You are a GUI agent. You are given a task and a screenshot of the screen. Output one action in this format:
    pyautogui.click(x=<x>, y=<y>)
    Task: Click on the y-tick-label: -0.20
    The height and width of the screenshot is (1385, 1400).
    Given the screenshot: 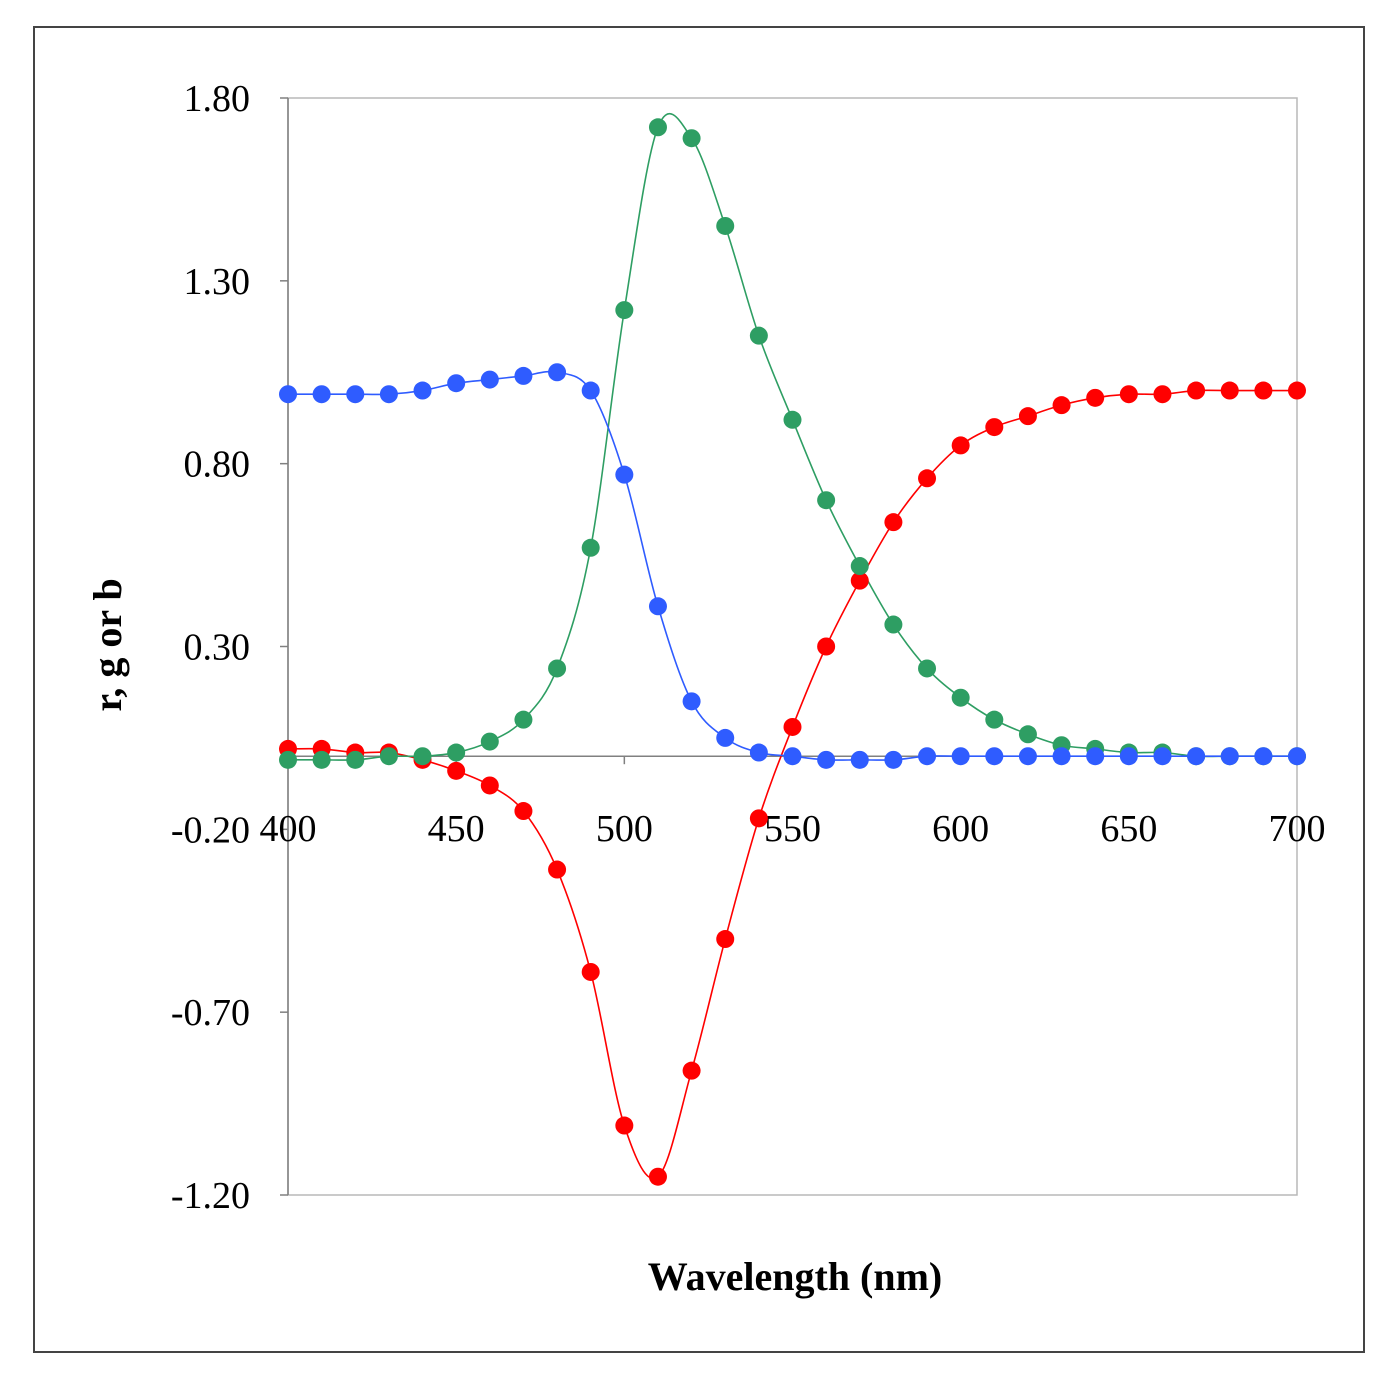 What is the action you would take?
    pyautogui.click(x=210, y=830)
    